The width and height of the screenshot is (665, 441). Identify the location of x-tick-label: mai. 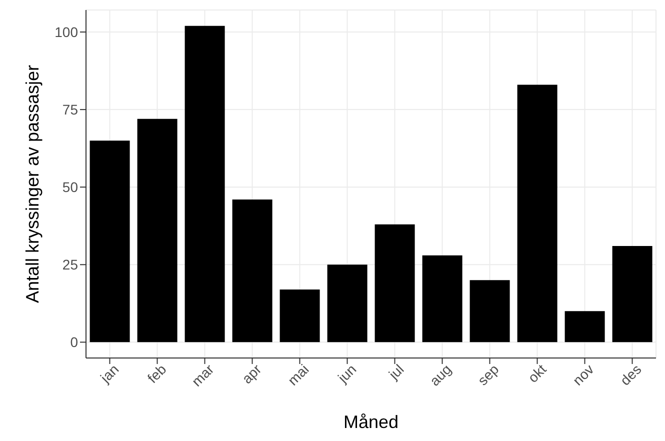
(298, 374).